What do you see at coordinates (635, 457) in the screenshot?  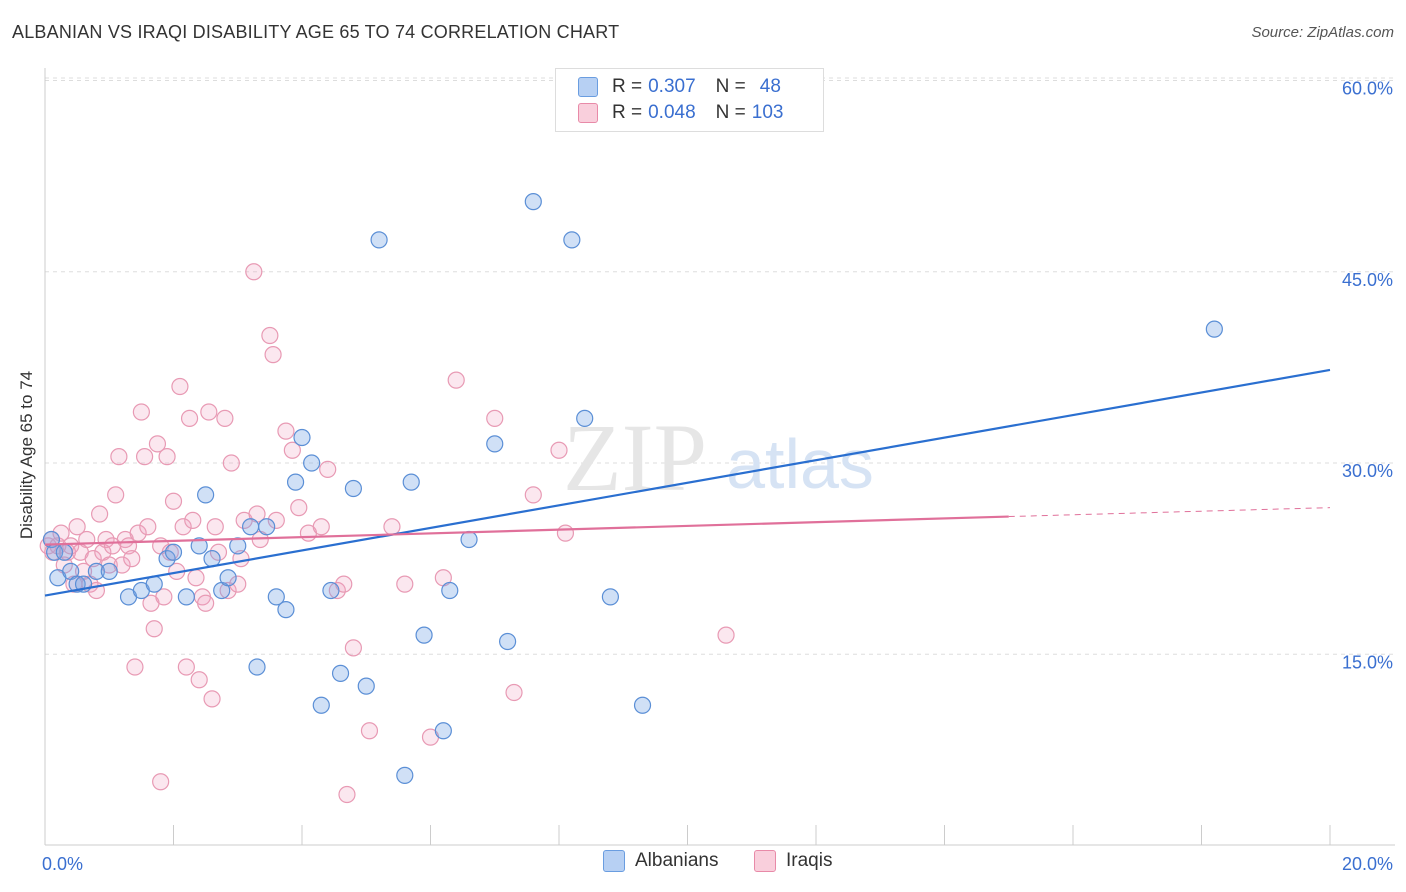 I see `watermark-zip: ZIP` at bounding box center [635, 457].